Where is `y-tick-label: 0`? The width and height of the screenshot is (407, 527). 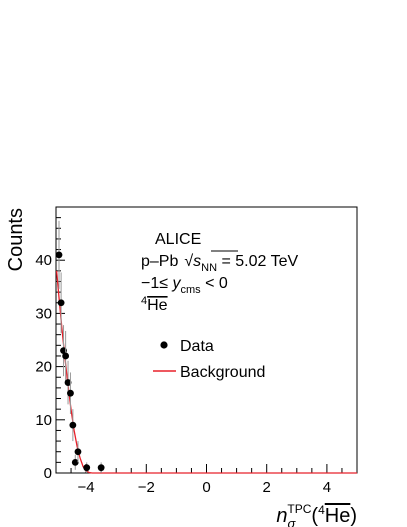 y-tick-label: 0 is located at coordinates (48, 473).